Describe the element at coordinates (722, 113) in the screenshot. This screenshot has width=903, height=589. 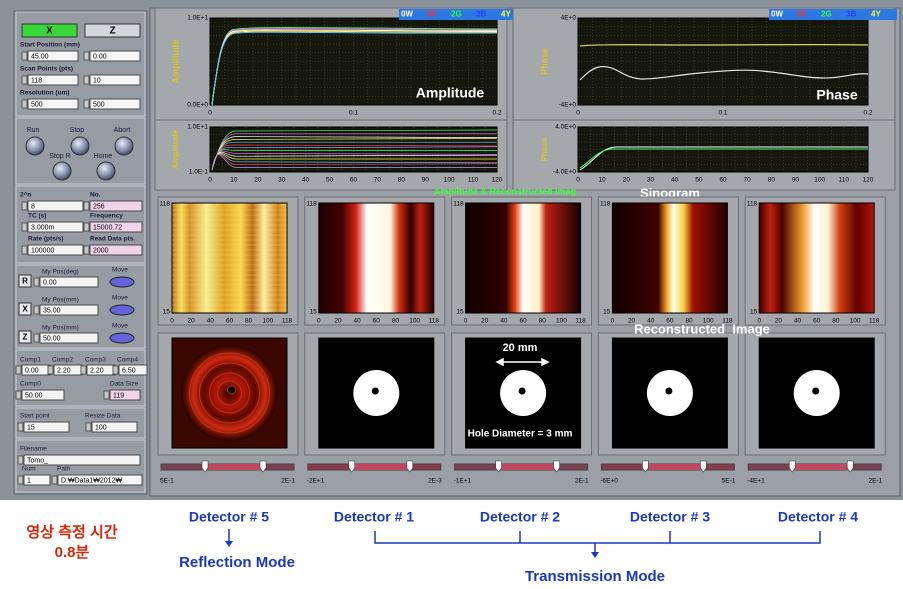
I see `x-tick-label: 0.1` at that location.